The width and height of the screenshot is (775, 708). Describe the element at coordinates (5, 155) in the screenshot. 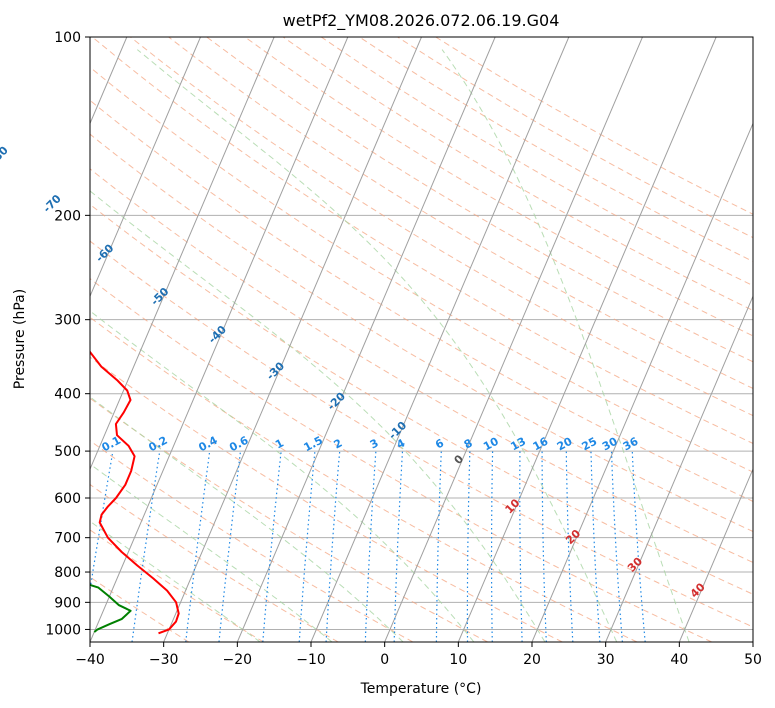

I see `isotherm-label: -80` at that location.